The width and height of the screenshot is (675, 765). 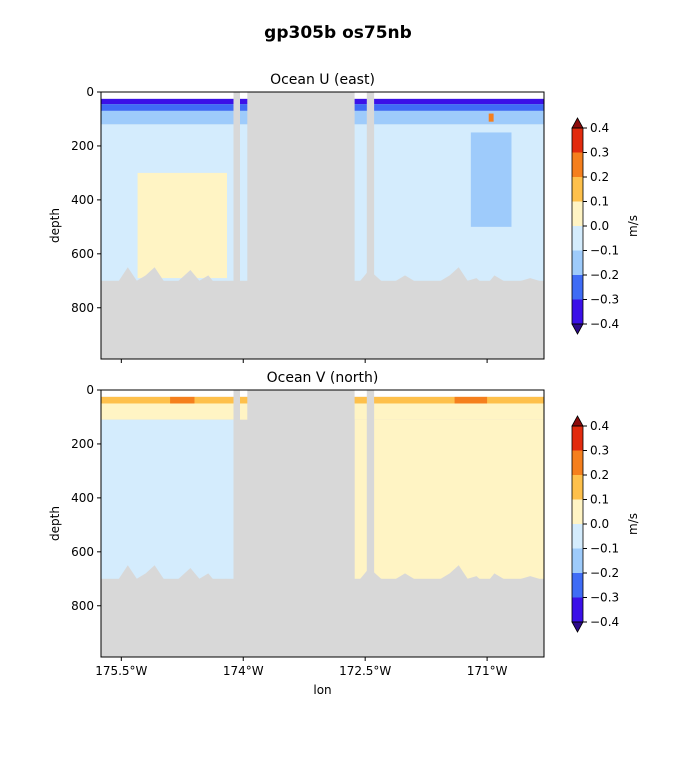 I want to click on panel-title: Ocean V (north), so click(x=323, y=378).